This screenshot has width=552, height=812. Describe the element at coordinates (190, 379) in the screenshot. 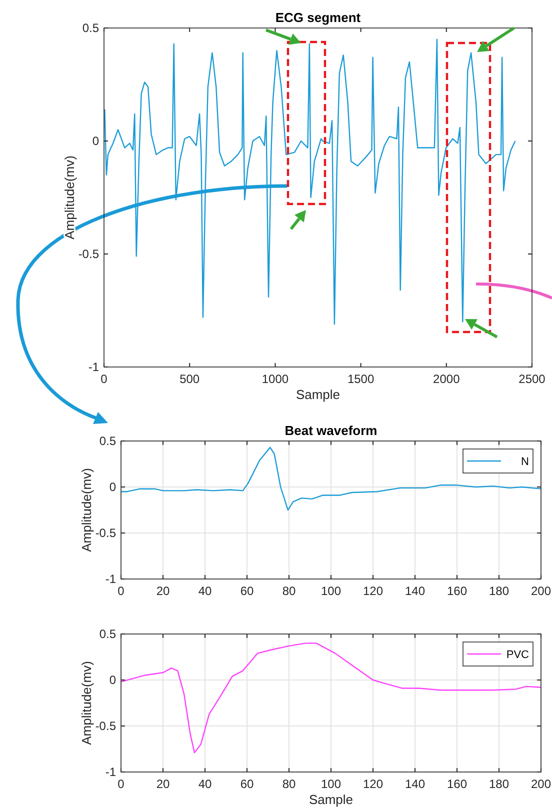

I see `x-tick-label: 500` at that location.